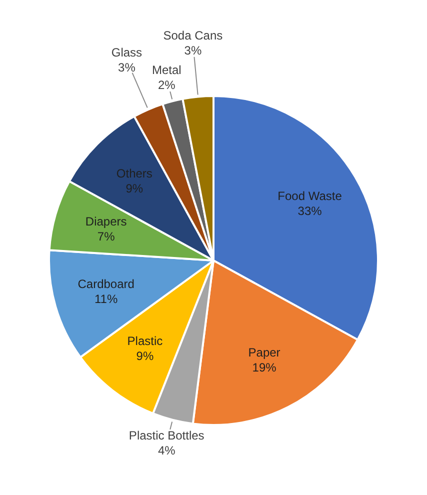  What do you see at coordinates (310, 195) in the screenshot?
I see `slice-label: Food Waste` at bounding box center [310, 195].